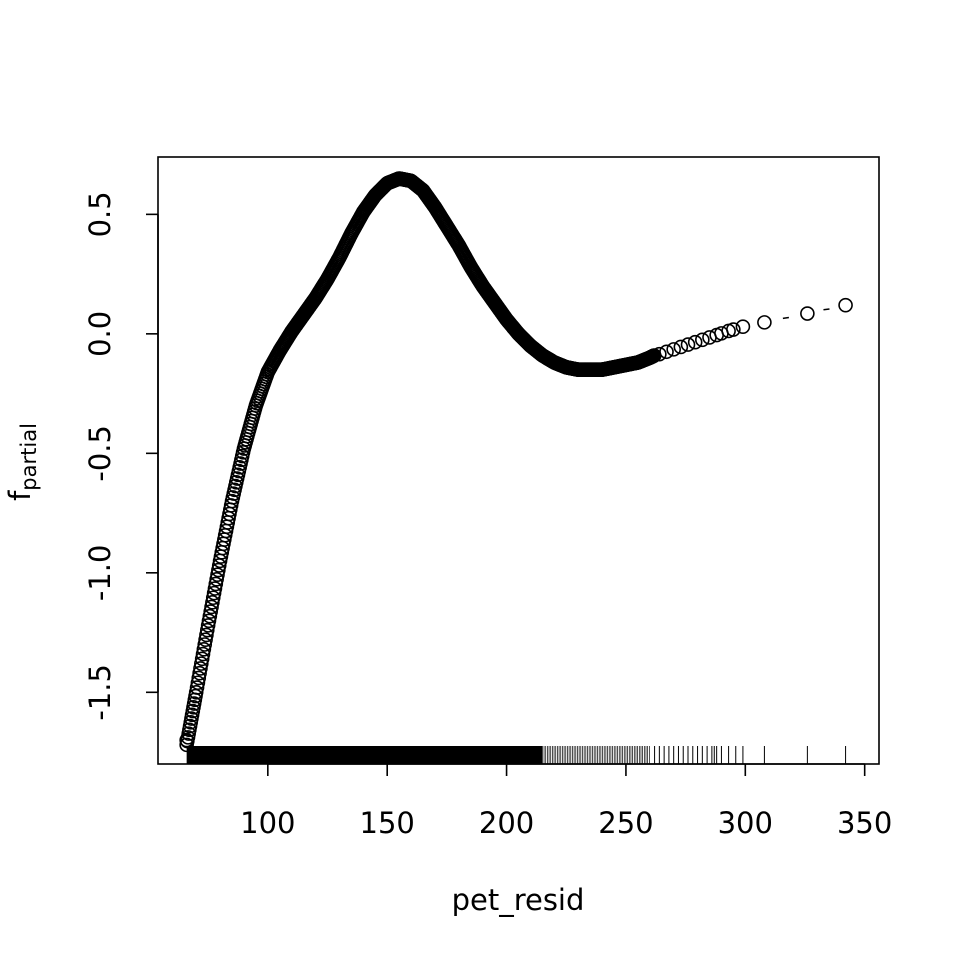 This screenshot has width=960, height=960. What do you see at coordinates (864, 823) in the screenshot?
I see `x-tick-label: 350` at bounding box center [864, 823].